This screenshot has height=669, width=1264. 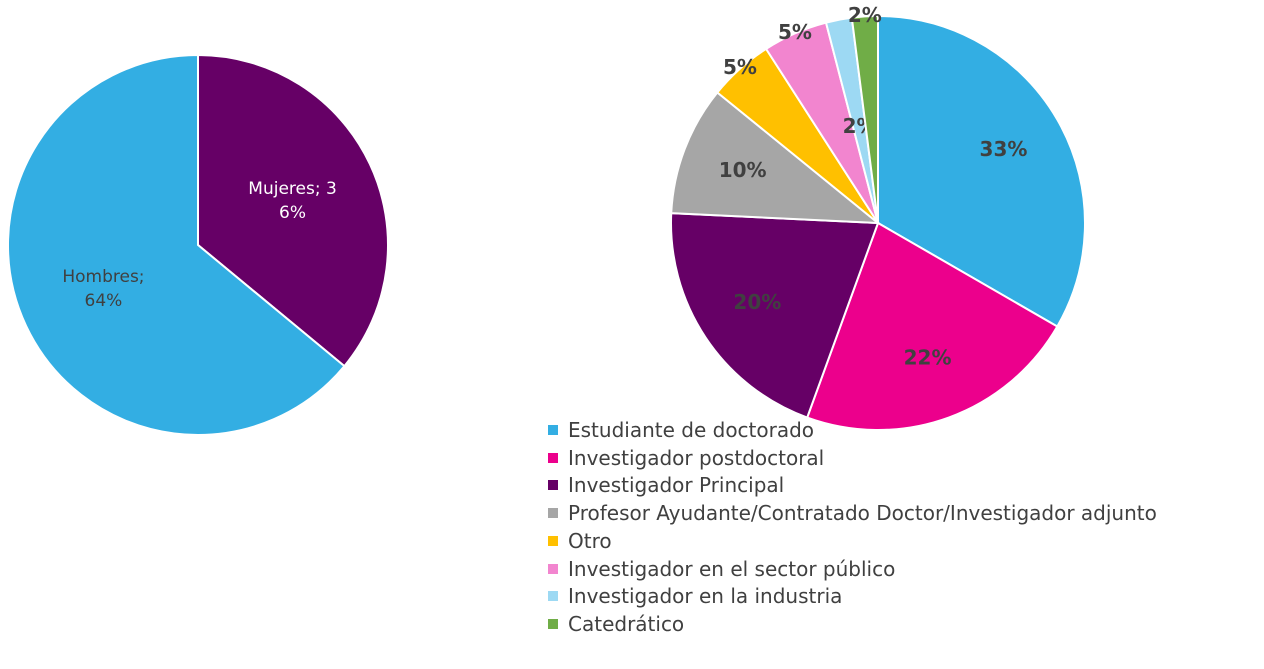 I want to click on legend-entry: Investigador en la industria, so click(x=695, y=596).